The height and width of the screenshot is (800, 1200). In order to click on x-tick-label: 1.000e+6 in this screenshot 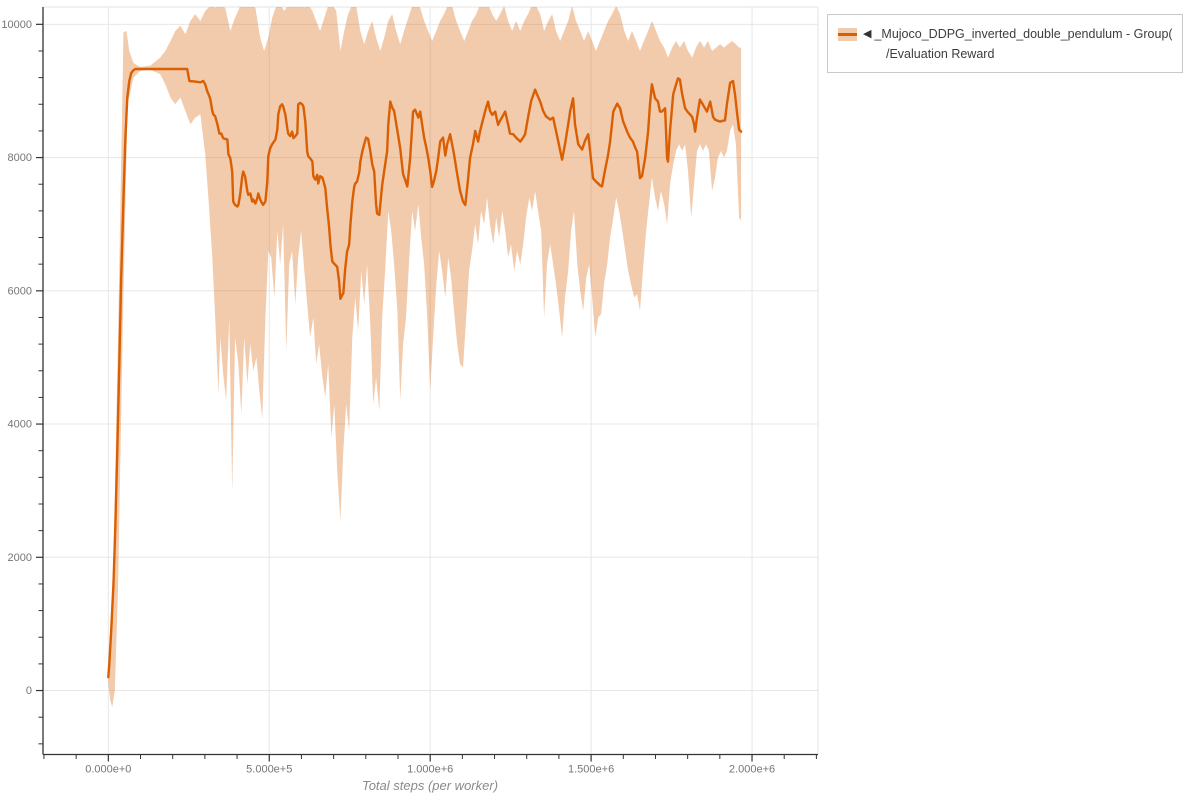, I will do `click(430, 770)`.